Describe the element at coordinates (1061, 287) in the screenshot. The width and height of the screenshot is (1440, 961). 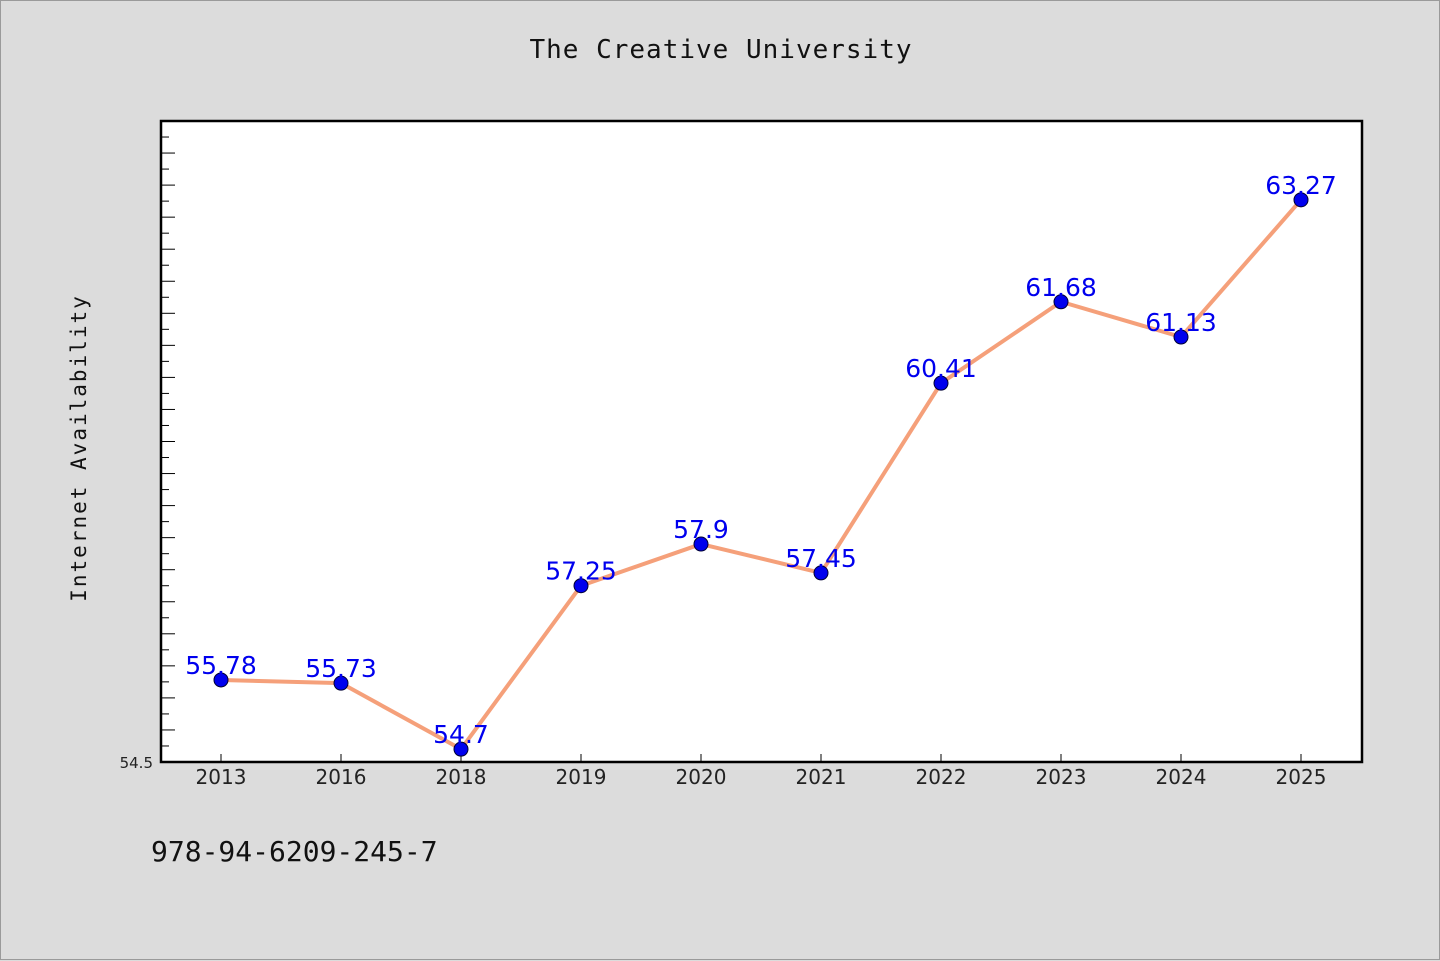
I see `data-label: 61.68` at that location.